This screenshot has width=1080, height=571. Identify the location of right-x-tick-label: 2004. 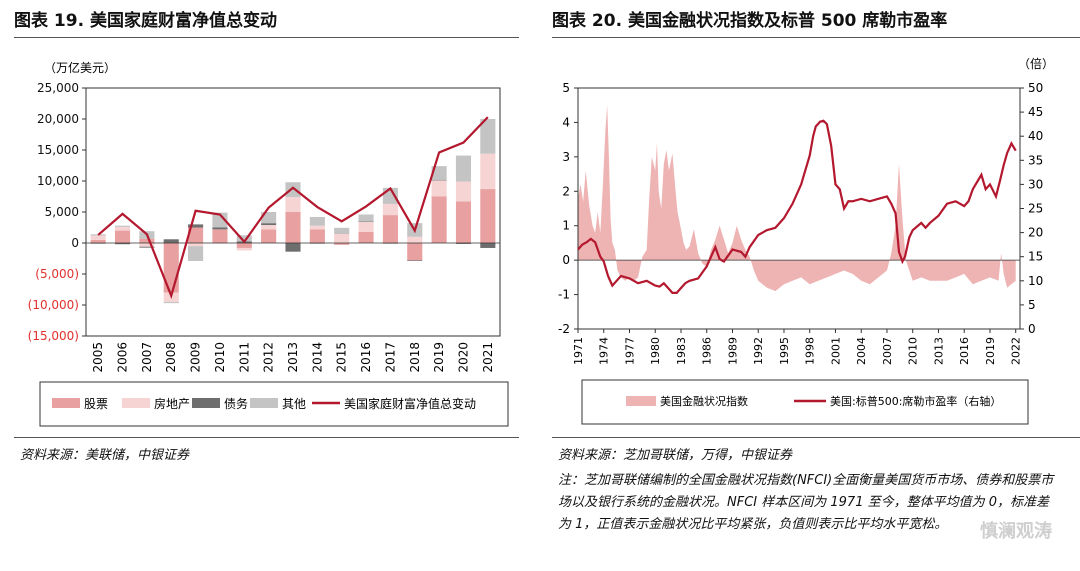
(861, 351).